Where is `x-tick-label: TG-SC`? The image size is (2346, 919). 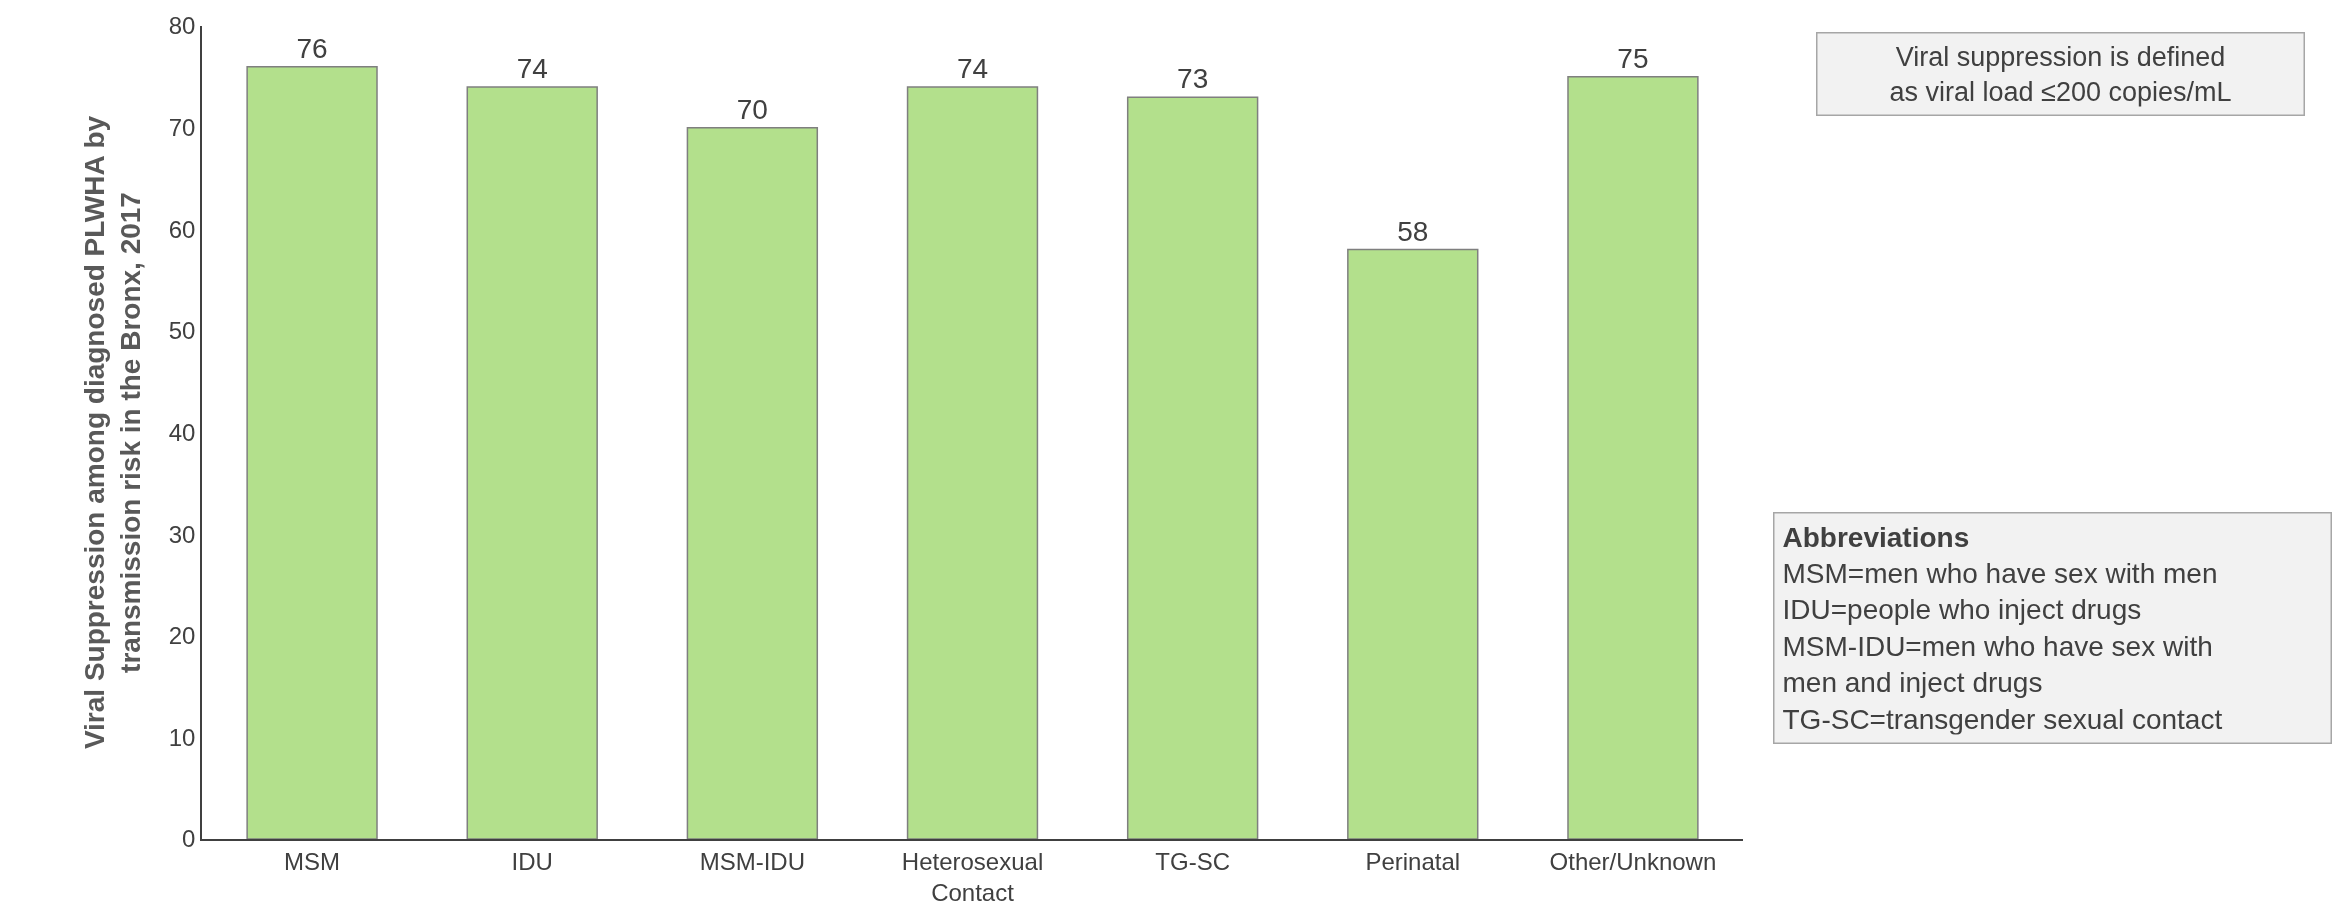
x-tick-label: TG-SC is located at coordinates (1192, 861).